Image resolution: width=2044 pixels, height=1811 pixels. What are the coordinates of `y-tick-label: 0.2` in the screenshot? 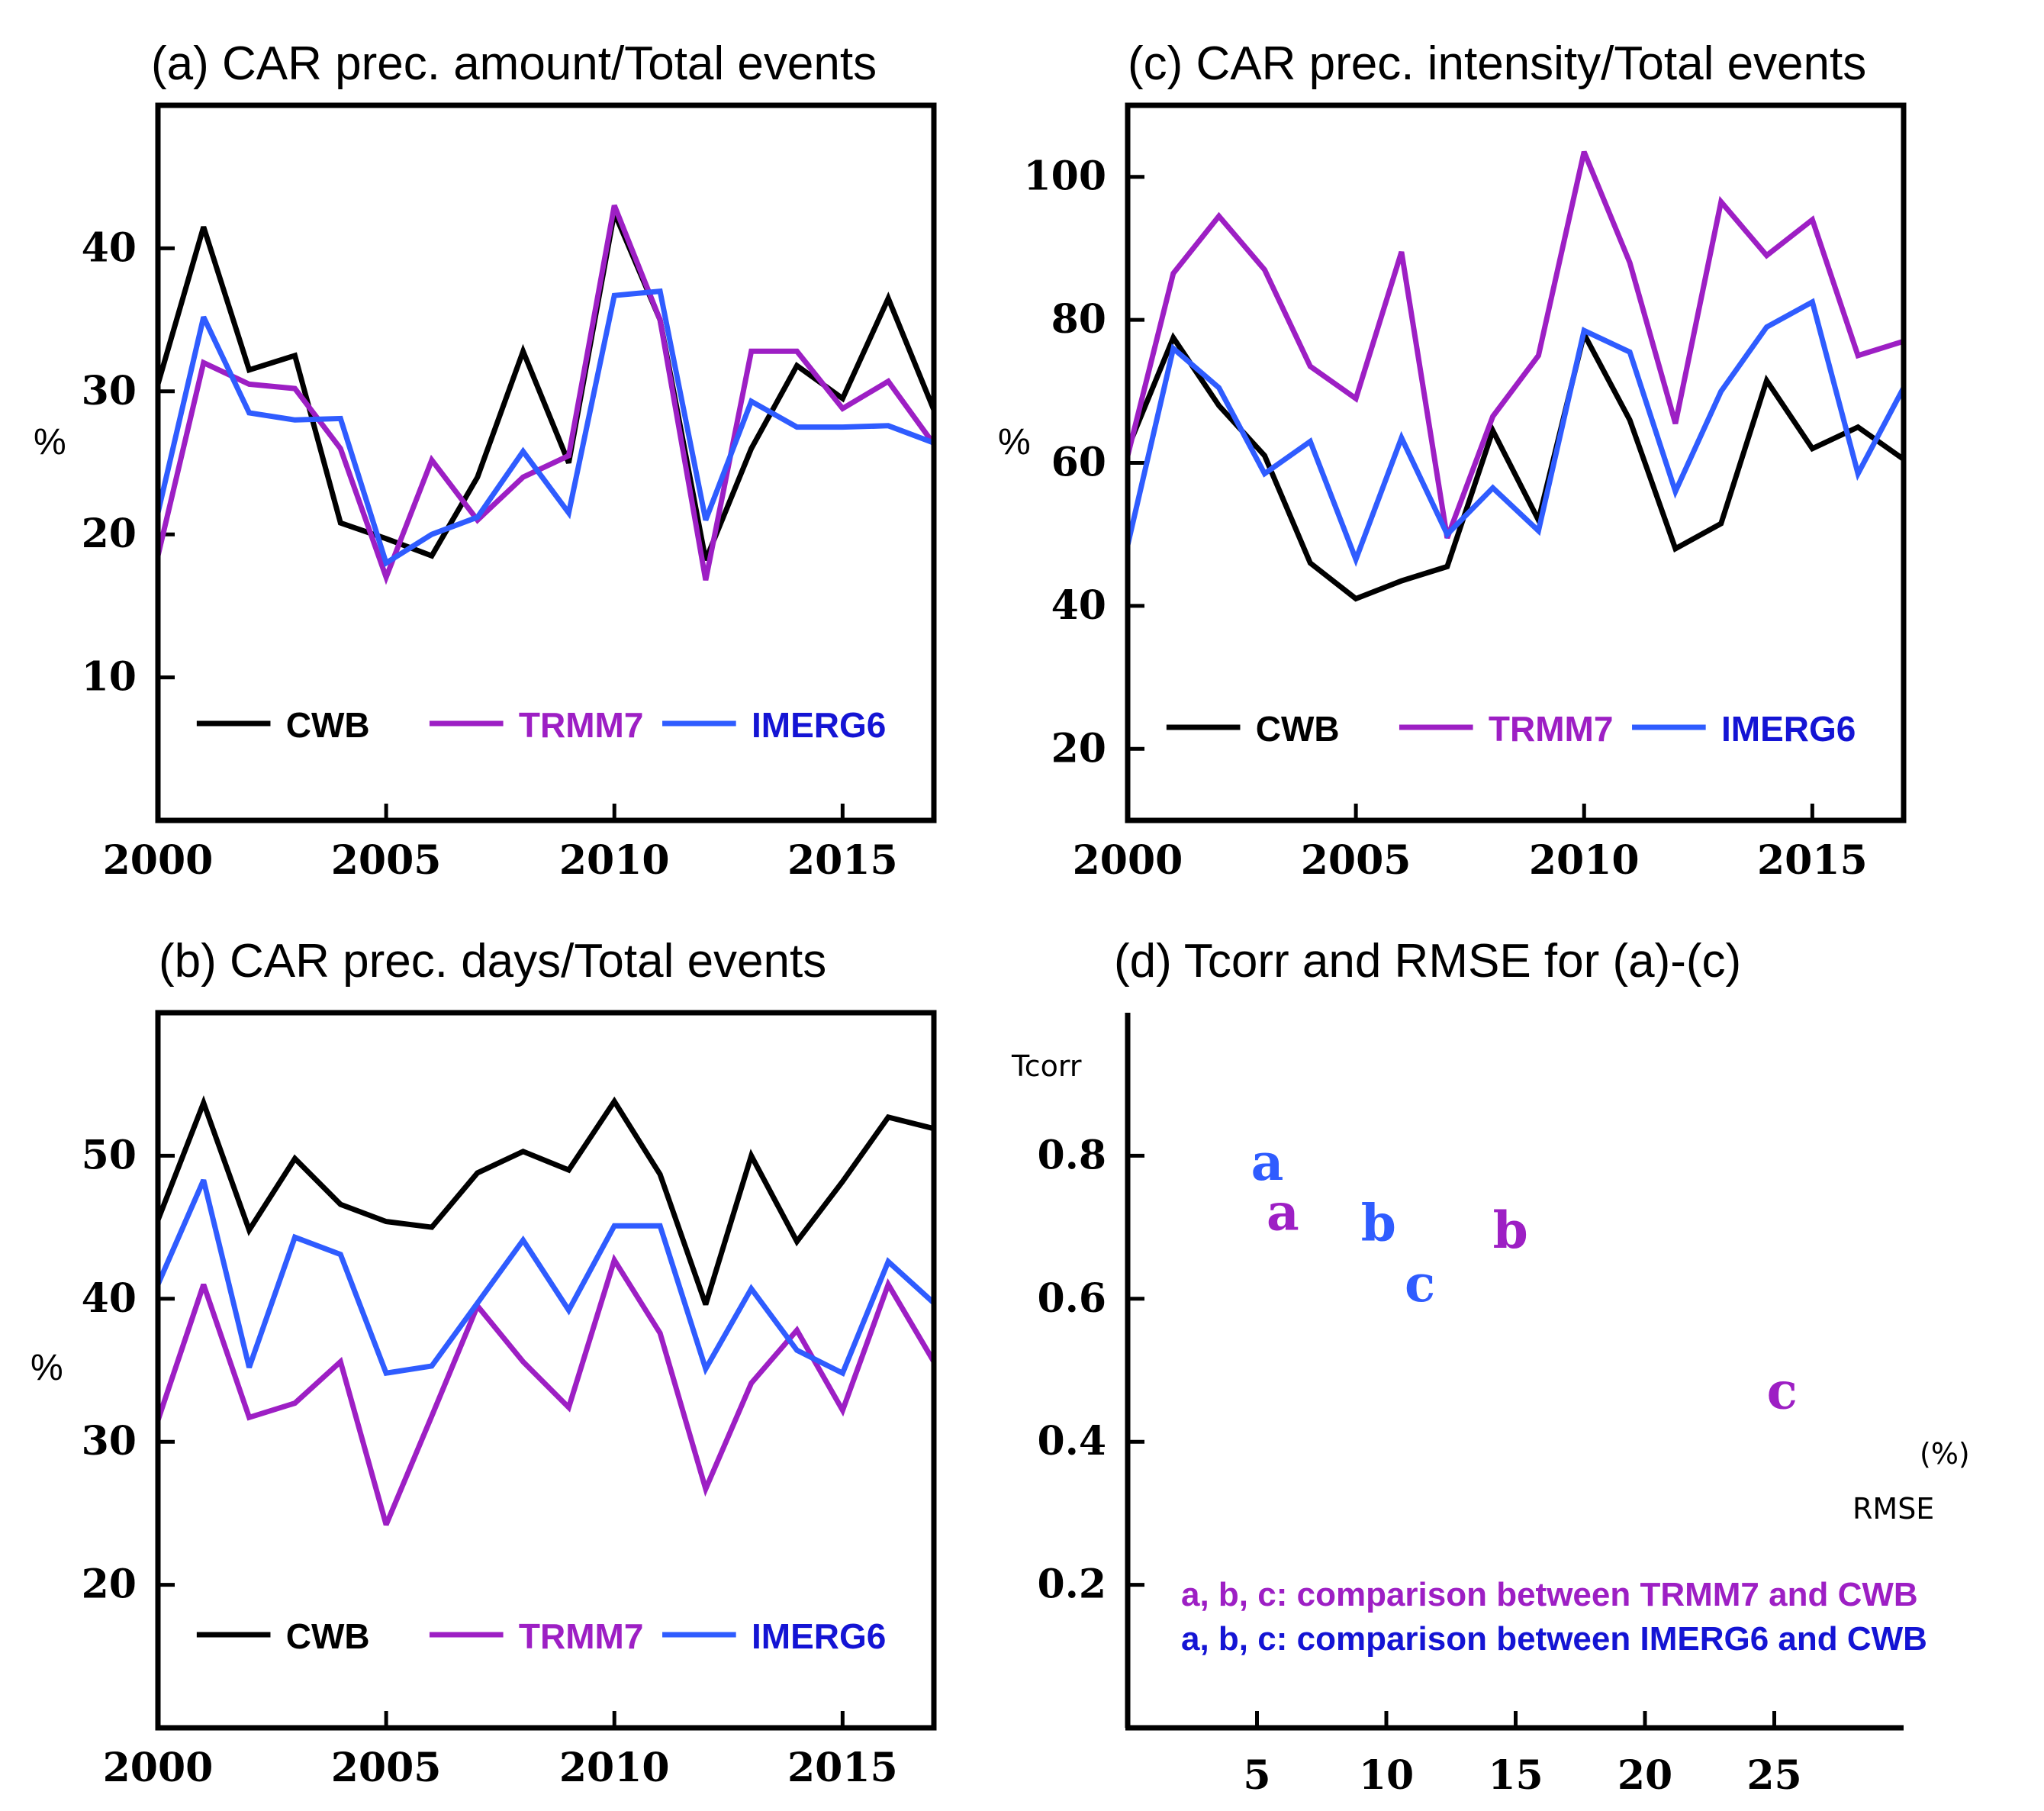 It's located at (1072, 1585).